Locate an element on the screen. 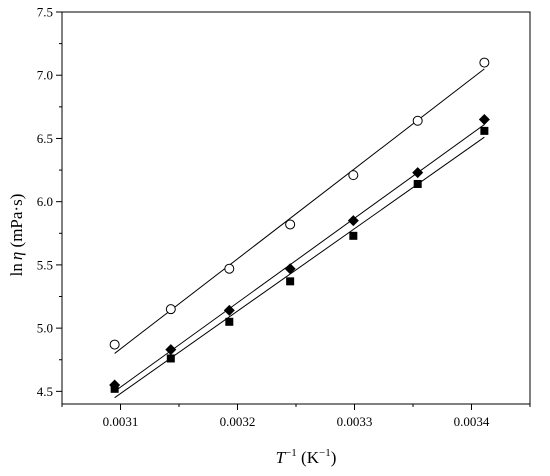 This screenshot has width=550, height=476. x-axis-title-unit-close: ) is located at coordinates (334, 457).